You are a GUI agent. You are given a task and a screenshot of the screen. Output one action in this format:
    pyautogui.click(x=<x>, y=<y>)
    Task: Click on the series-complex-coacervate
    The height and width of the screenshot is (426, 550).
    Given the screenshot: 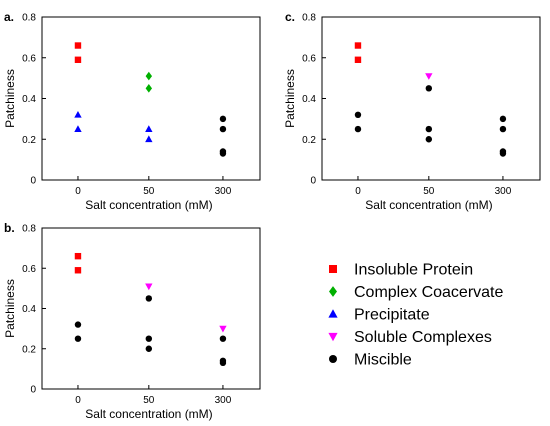 What is the action you would take?
    pyautogui.click(x=149, y=82)
    